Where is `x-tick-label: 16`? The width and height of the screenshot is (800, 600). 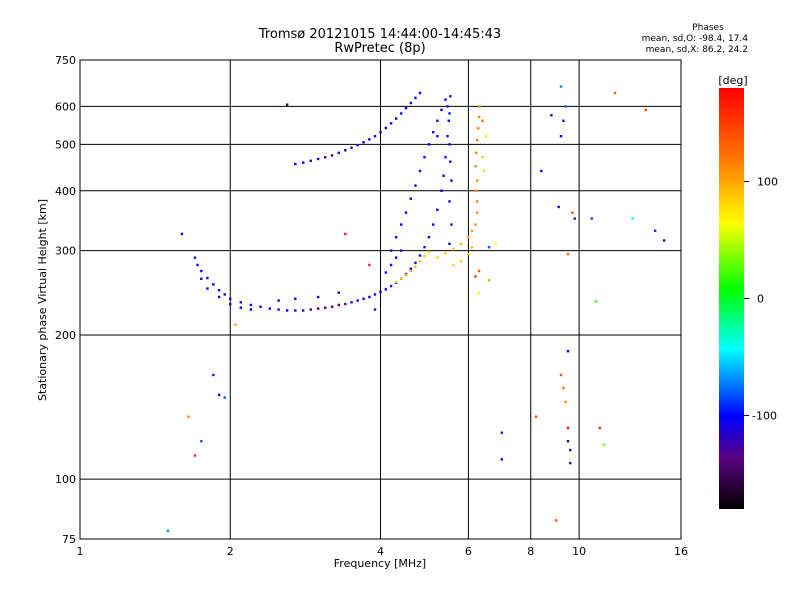 x-tick-label: 16 is located at coordinates (681, 551).